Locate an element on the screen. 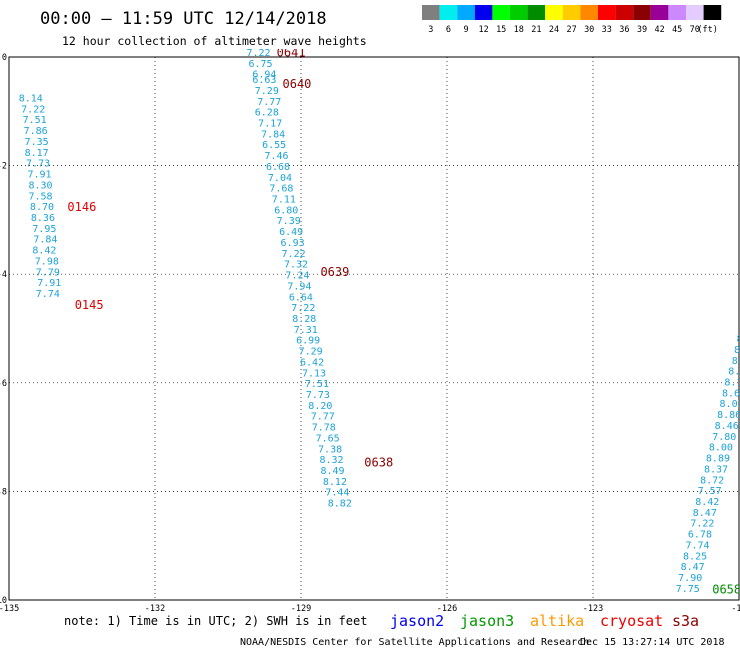 This screenshot has width=740, height=650. wave-height-value: 8.12 is located at coordinates (335, 482).